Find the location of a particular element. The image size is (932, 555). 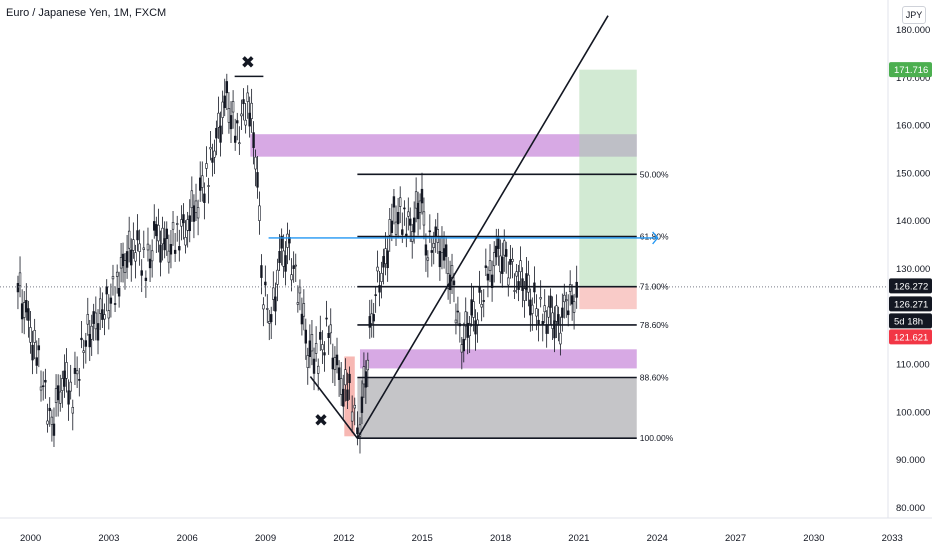

current-price-tag-2-bg is located at coordinates (910, 304).